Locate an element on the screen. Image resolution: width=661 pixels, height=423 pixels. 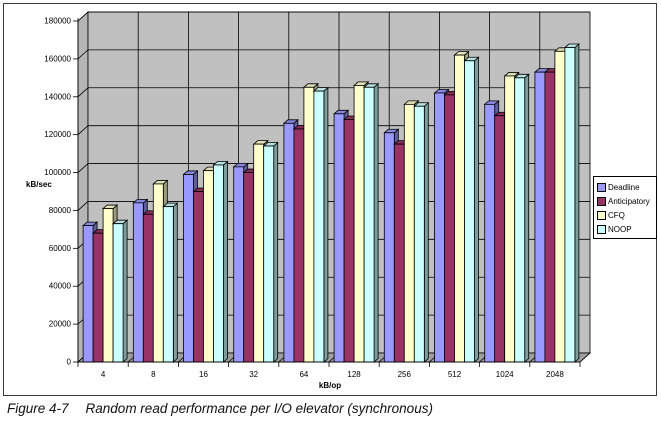
y-tick-label: 180000 is located at coordinates (57, 21).